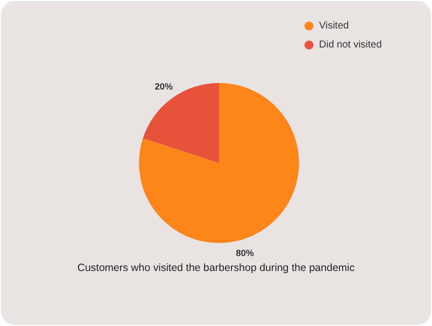  Describe the element at coordinates (216, 268) in the screenshot. I see `text: Customers who visited the barbershop during the pandemic` at that location.